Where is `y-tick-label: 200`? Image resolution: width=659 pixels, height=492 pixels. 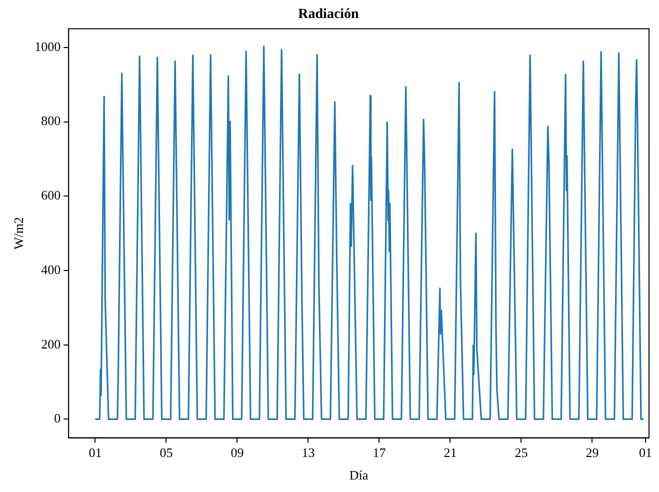
y-tick-label: 200 is located at coordinates (51, 344).